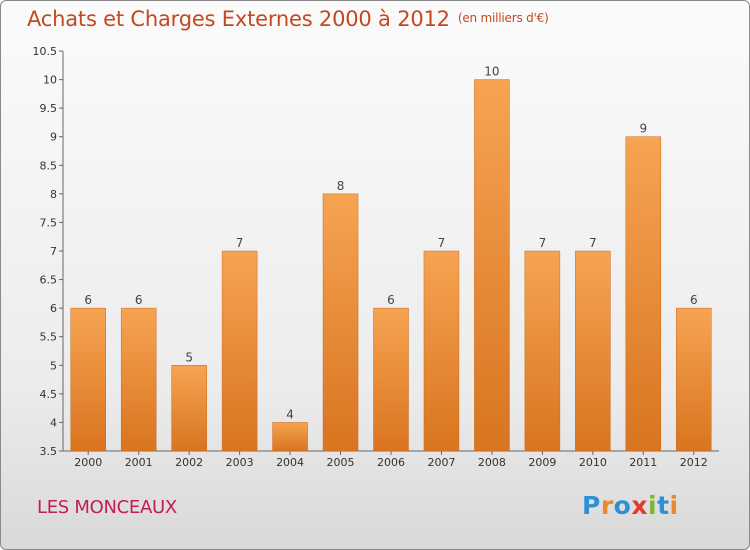  Describe the element at coordinates (49, 165) in the screenshot. I see `y-tick-label: 8.5` at that location.